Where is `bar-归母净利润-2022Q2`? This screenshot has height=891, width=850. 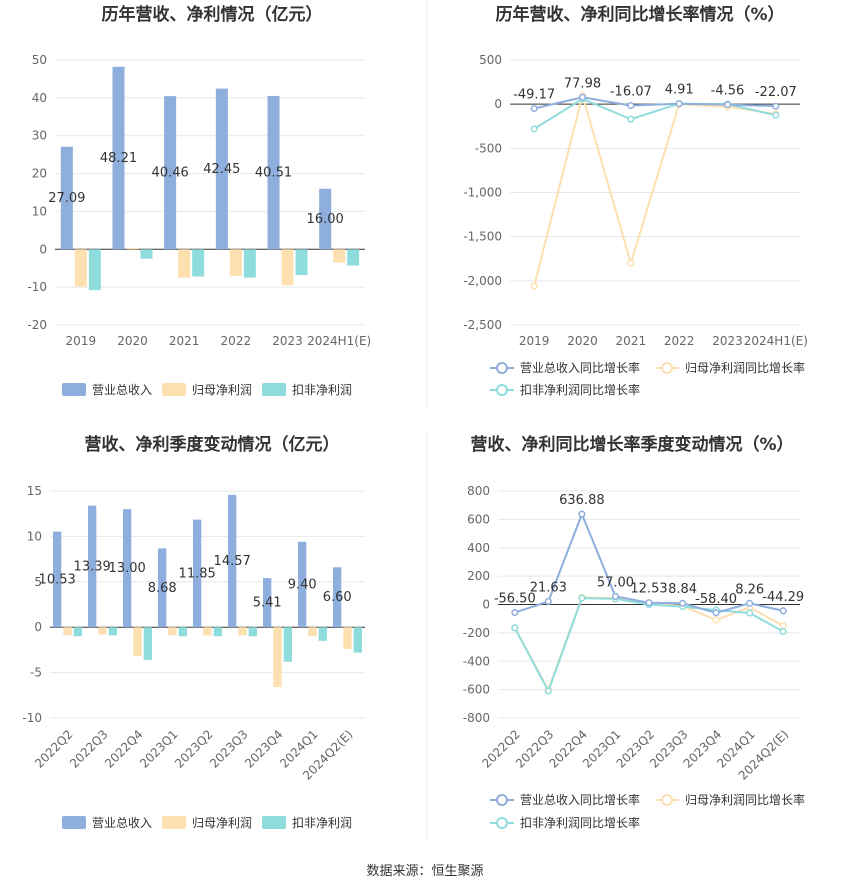 bar-归母净利润-2022Q2 is located at coordinates (67, 631).